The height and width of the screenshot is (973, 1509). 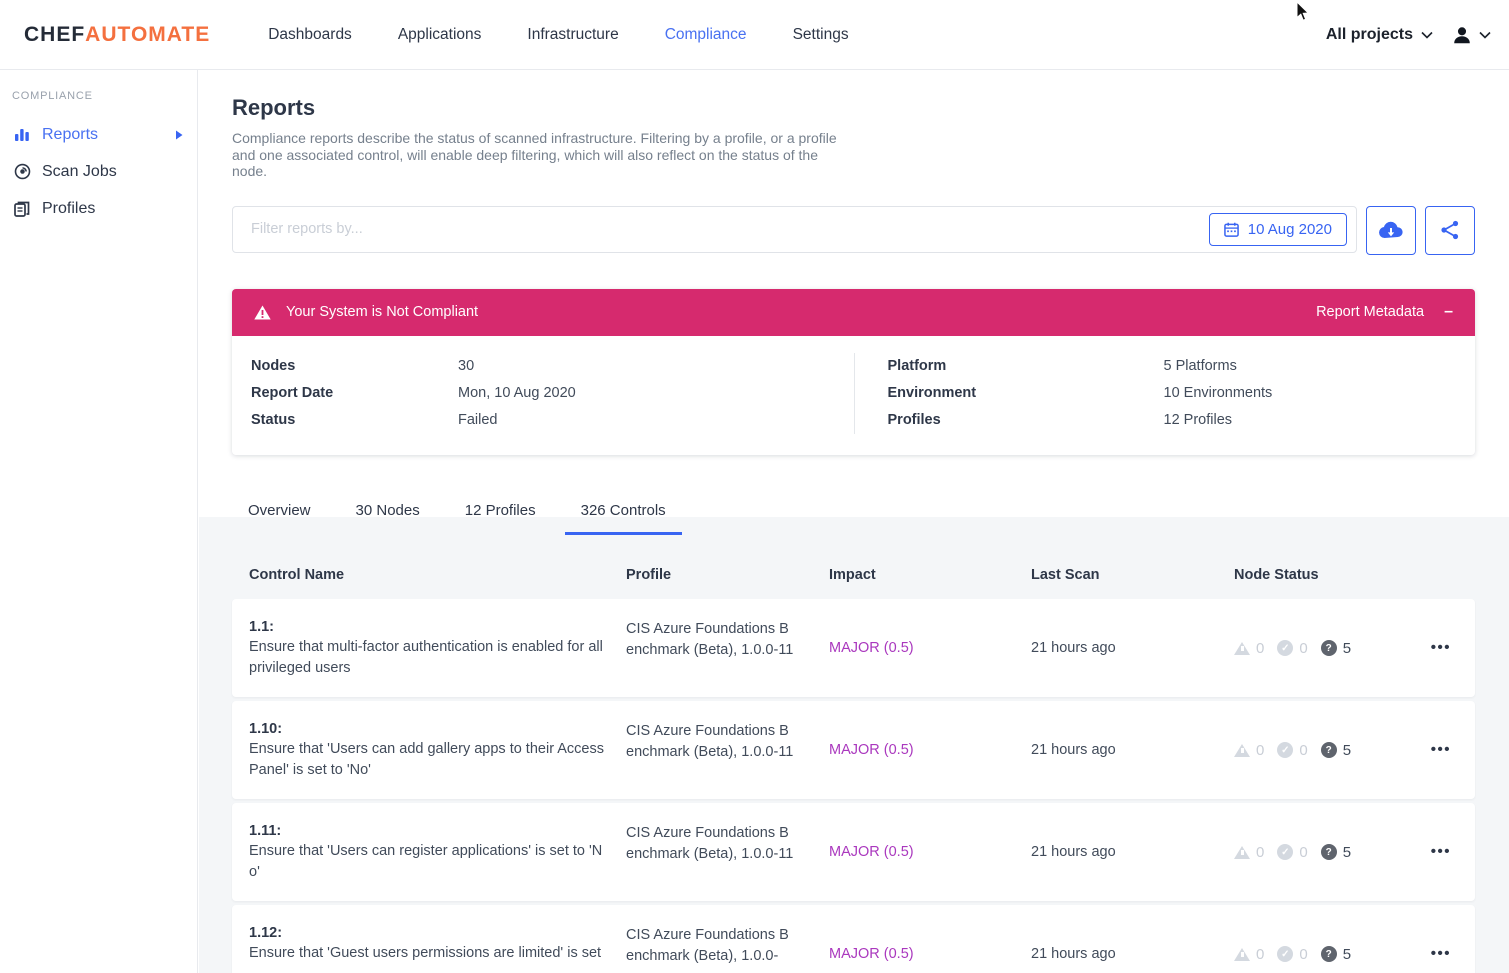 I want to click on meta-profiles: Profiles 12 Profiles, so click(x=1060, y=419).